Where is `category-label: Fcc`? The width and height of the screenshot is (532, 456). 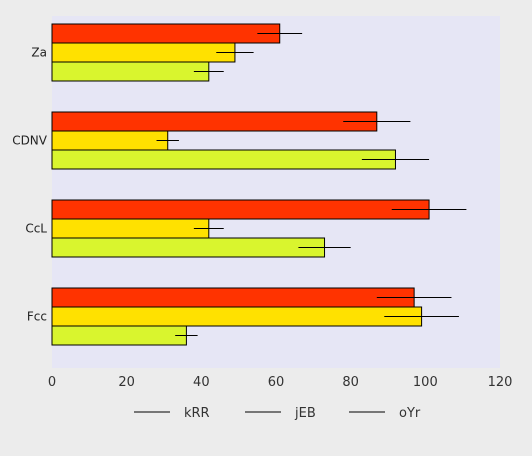
category-label: Fcc is located at coordinates (37, 317).